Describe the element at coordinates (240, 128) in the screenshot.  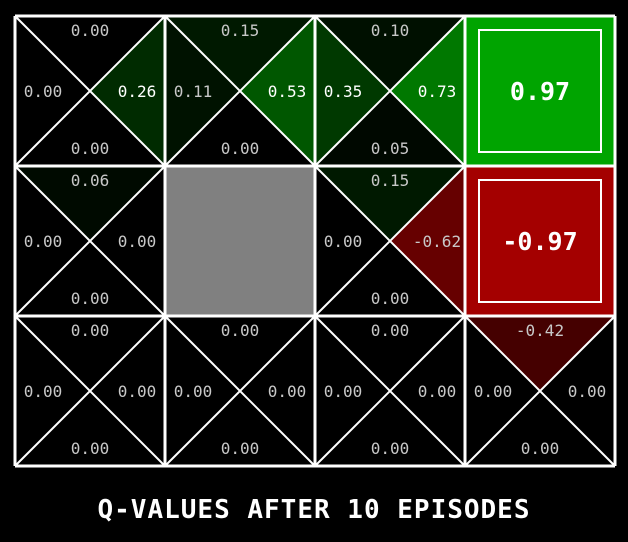
I see `q-triangle-south-r0c1` at that location.